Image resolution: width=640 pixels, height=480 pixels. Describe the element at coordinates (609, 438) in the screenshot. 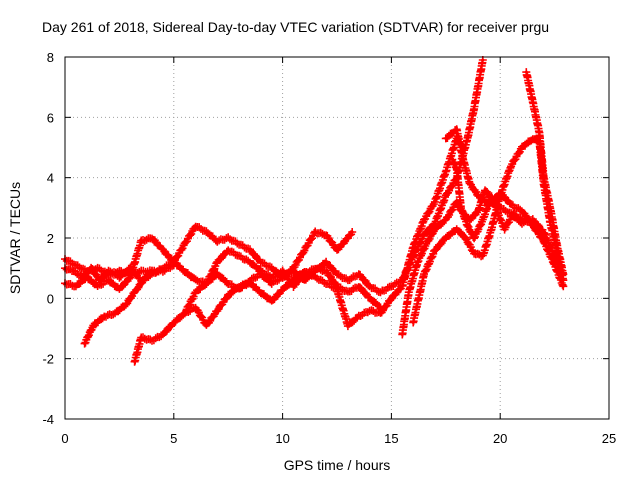

I see `x-tick-label: 25` at that location.